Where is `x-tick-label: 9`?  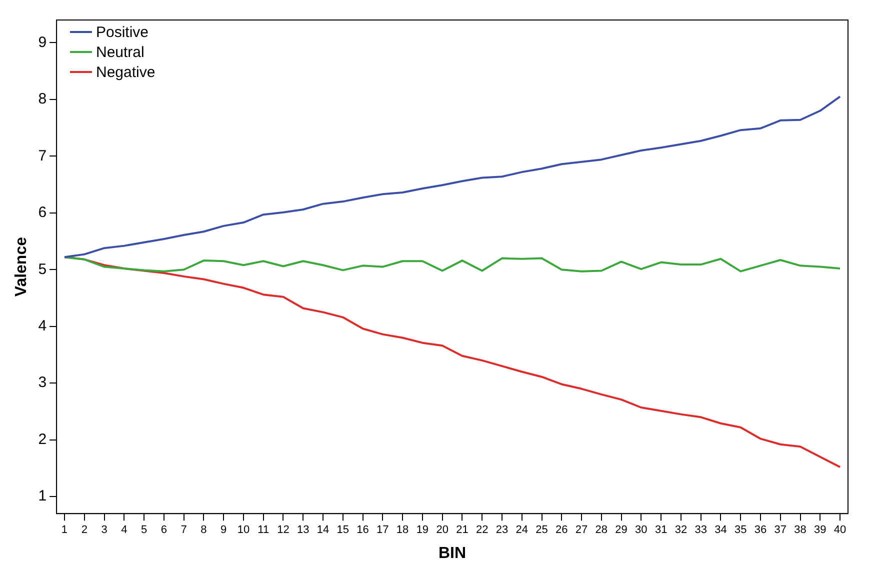
x-tick-label: 9 is located at coordinates (223, 530).